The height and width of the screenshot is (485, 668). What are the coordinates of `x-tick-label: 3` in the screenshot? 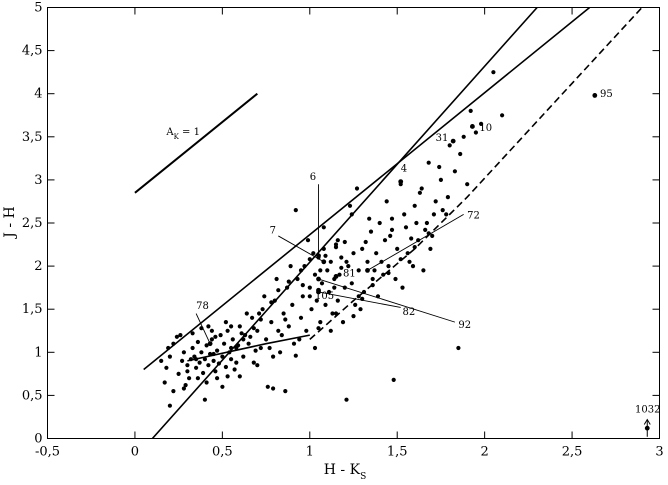 It's located at (659, 452).